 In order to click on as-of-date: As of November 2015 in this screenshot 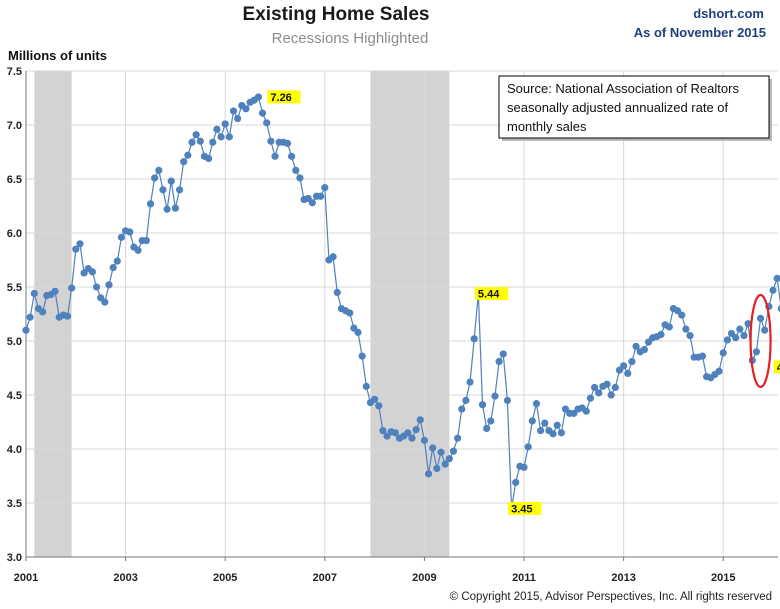, I will do `click(700, 32)`.